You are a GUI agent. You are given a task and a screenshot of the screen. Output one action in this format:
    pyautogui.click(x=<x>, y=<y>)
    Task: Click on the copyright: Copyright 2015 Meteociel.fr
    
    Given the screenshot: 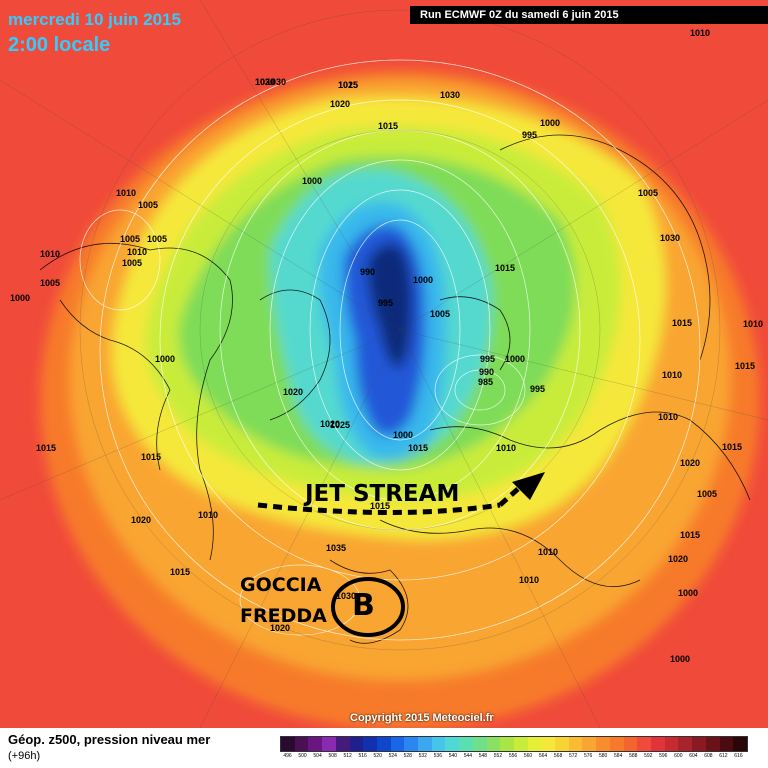 What is the action you would take?
    pyautogui.click(x=422, y=718)
    